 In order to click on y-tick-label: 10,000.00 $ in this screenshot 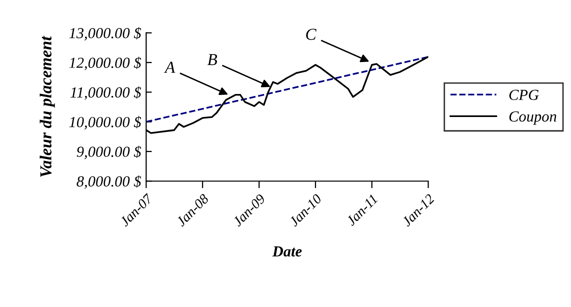, I will do `click(105, 123)`.